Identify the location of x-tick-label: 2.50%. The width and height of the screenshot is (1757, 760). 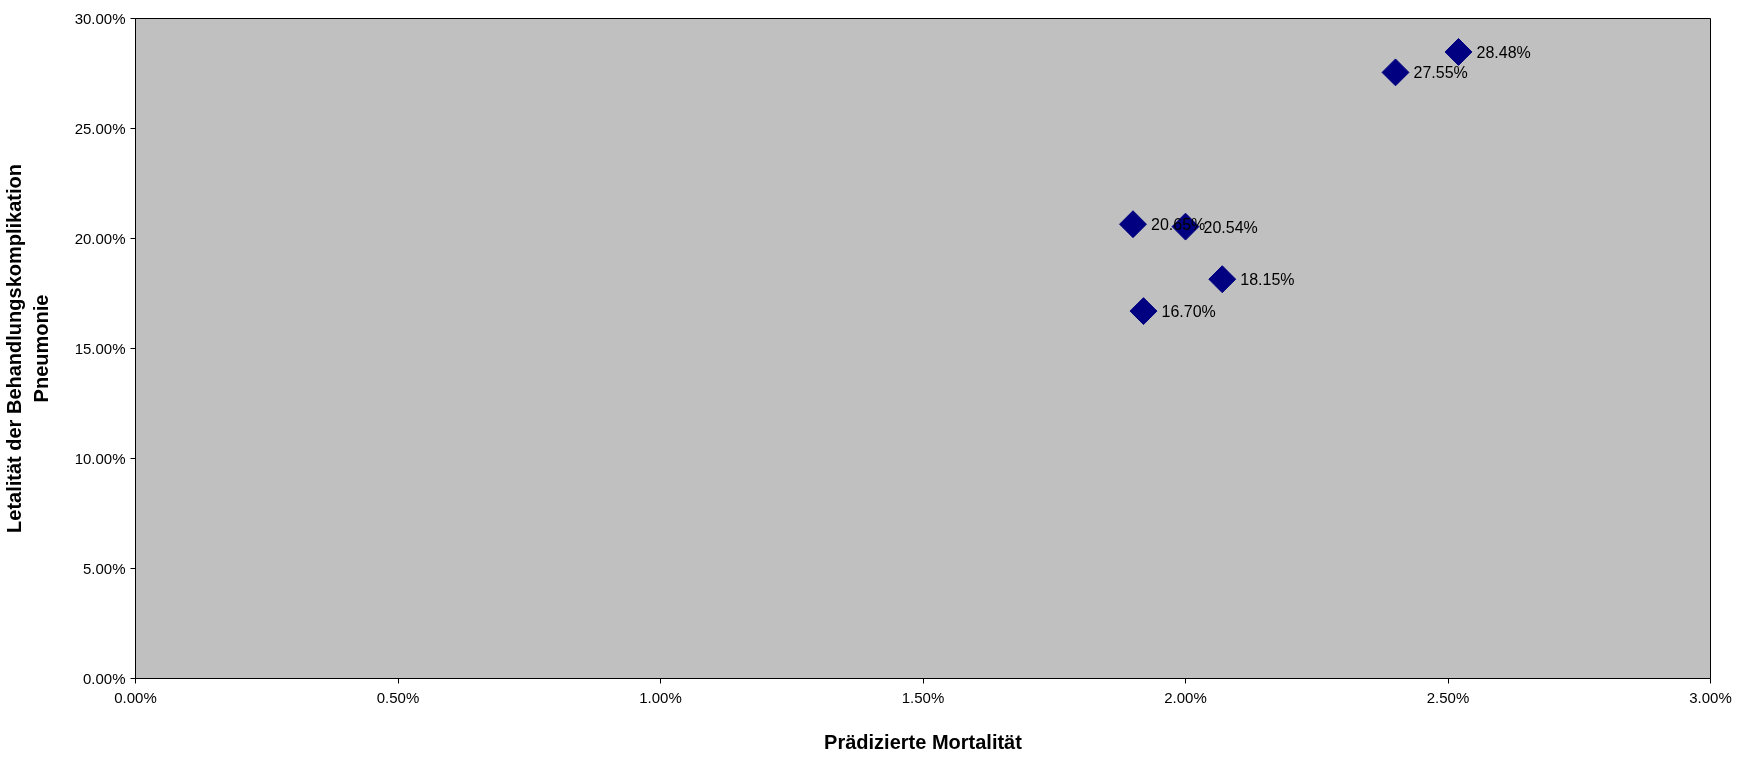
(1448, 697).